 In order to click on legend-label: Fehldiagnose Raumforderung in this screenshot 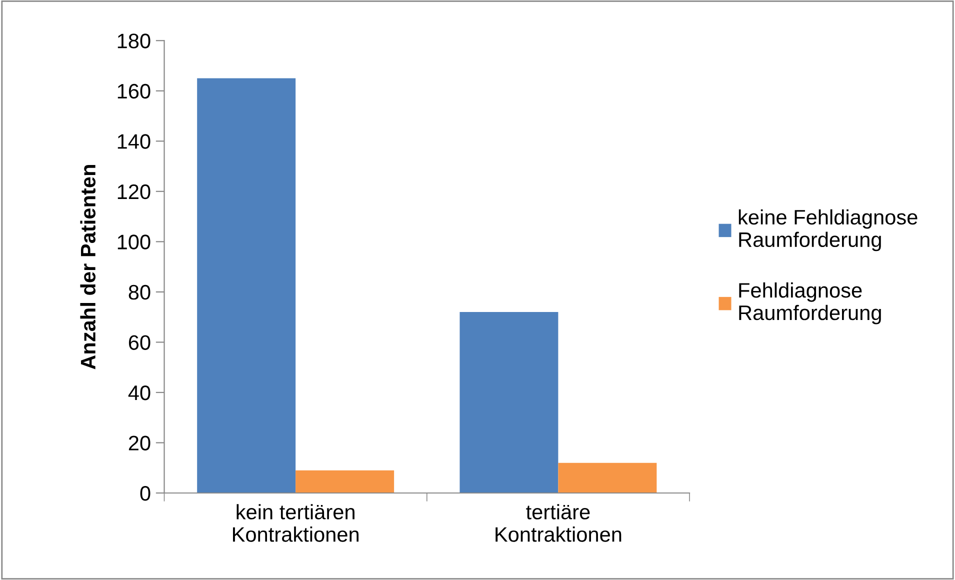, I will do `click(810, 303)`.